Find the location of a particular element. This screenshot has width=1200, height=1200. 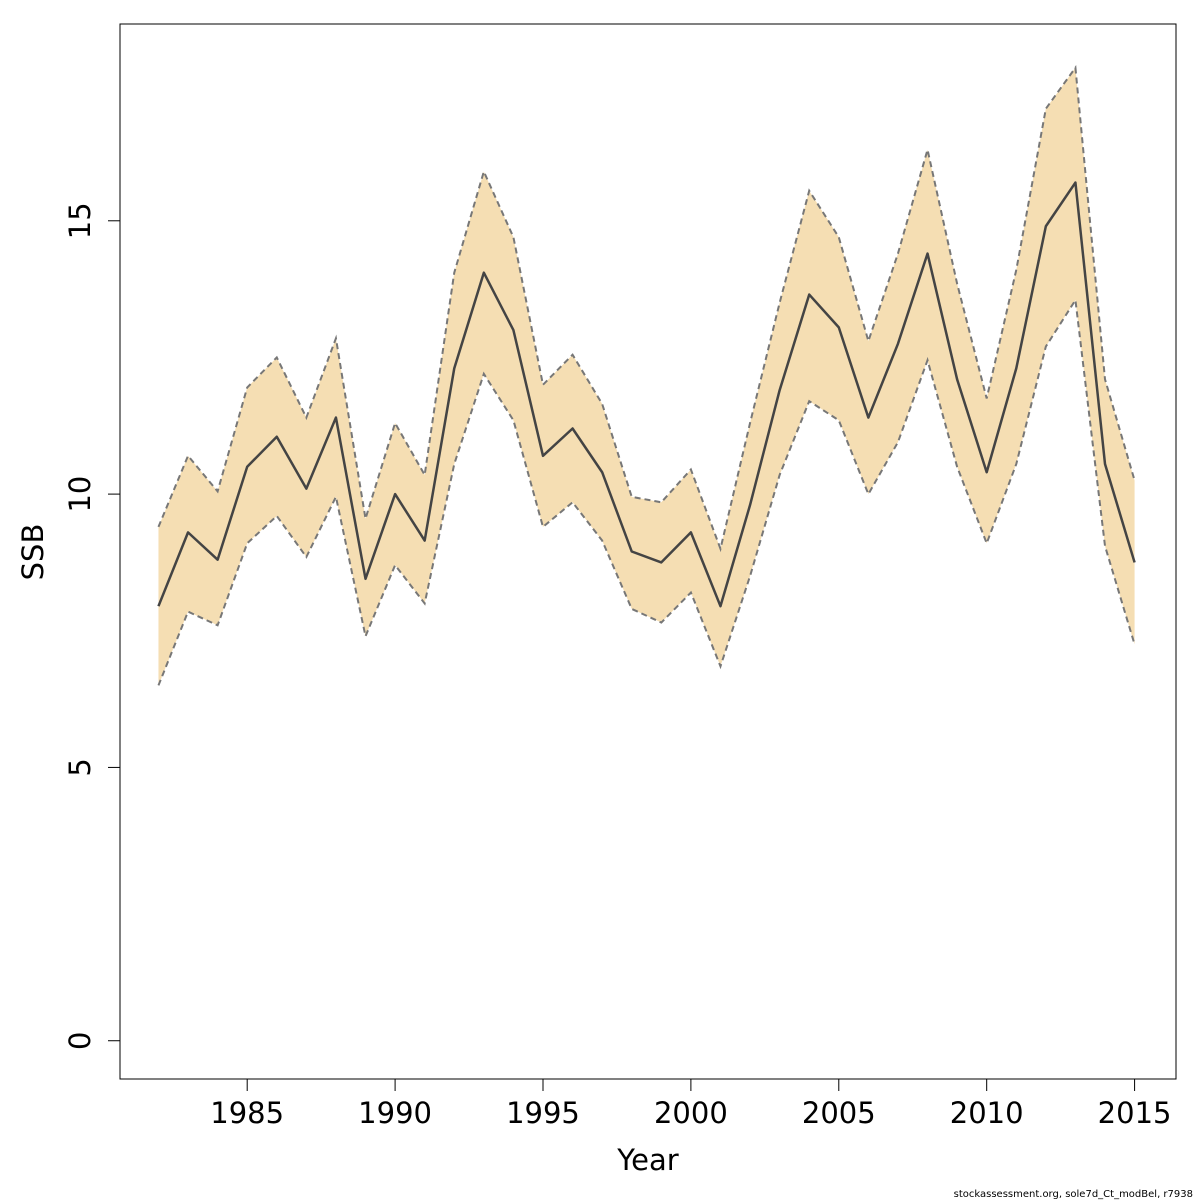

y-tick-label: 0 is located at coordinates (80, 1041).